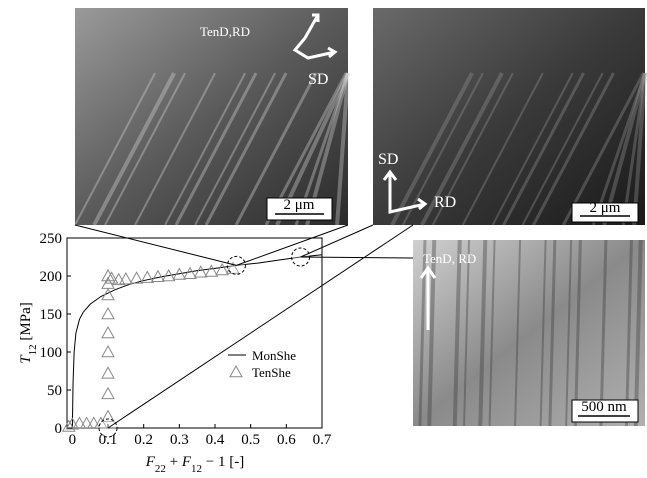  Describe the element at coordinates (250, 440) in the screenshot. I see `x-tick-label: 0.5` at that location.